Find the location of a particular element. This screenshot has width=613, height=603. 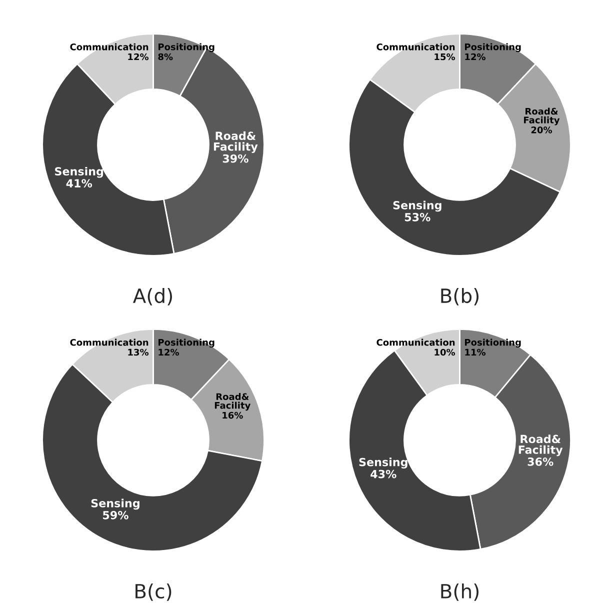

text: B(h) is located at coordinates (459, 592).